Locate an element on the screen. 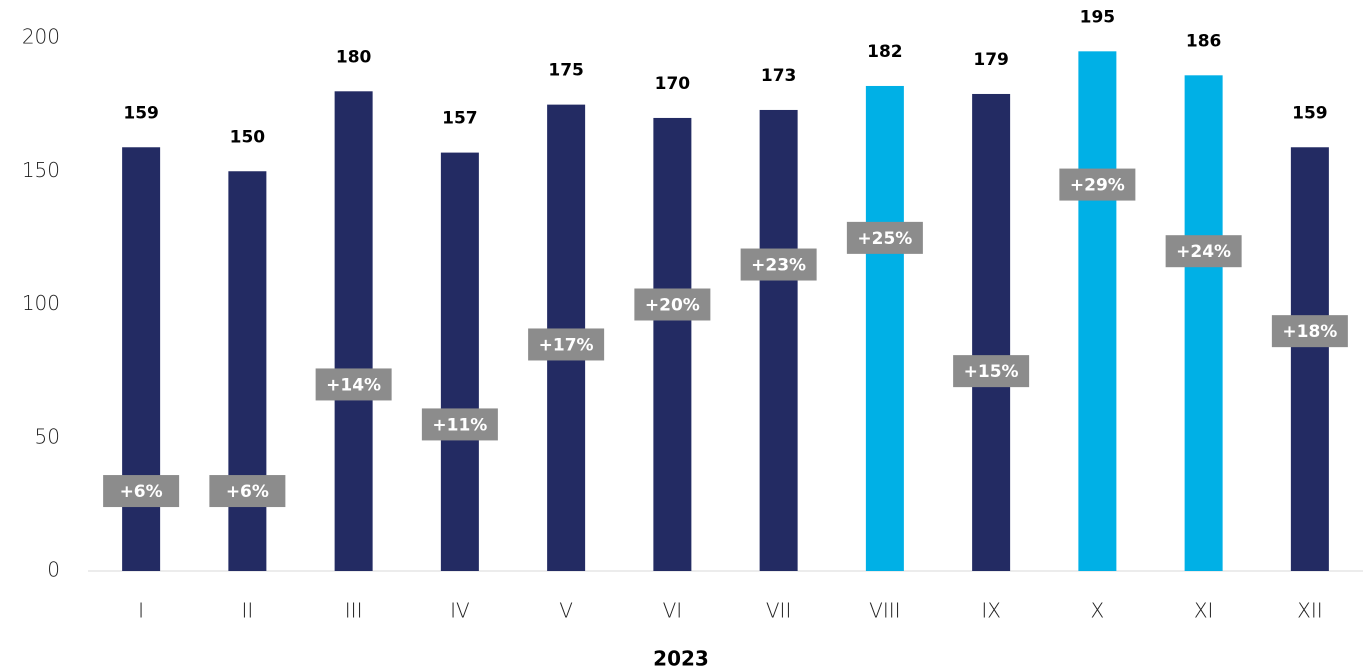 The image size is (1363, 670). y-tick-label: 150 is located at coordinates (41, 170).